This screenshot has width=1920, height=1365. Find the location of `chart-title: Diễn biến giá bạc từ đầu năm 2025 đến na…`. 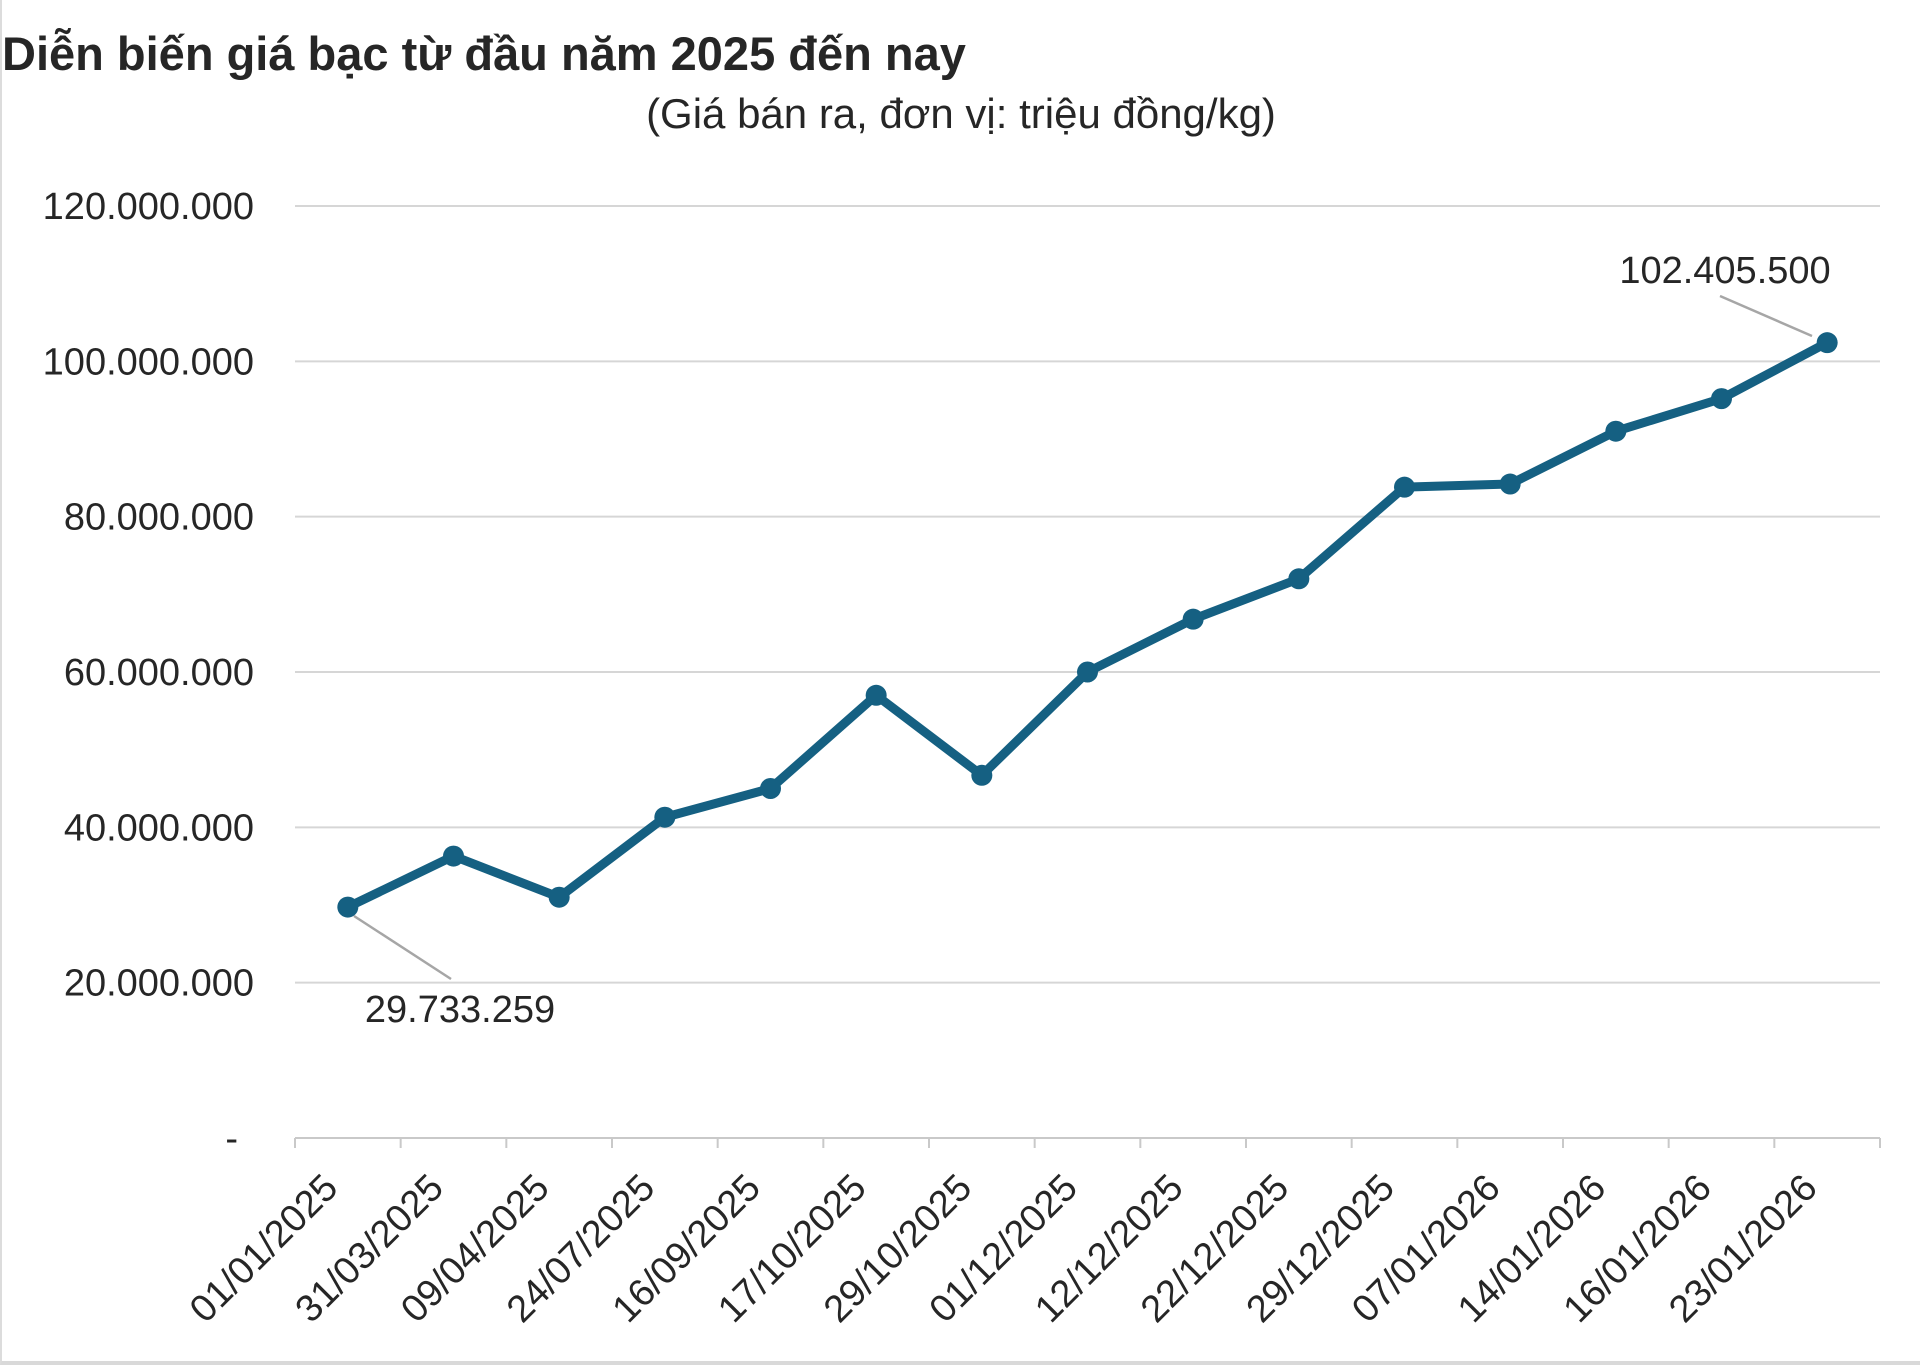

chart-title: Diễn biến giá bạc từ đầu năm 2025 đến na… is located at coordinates (484, 53).